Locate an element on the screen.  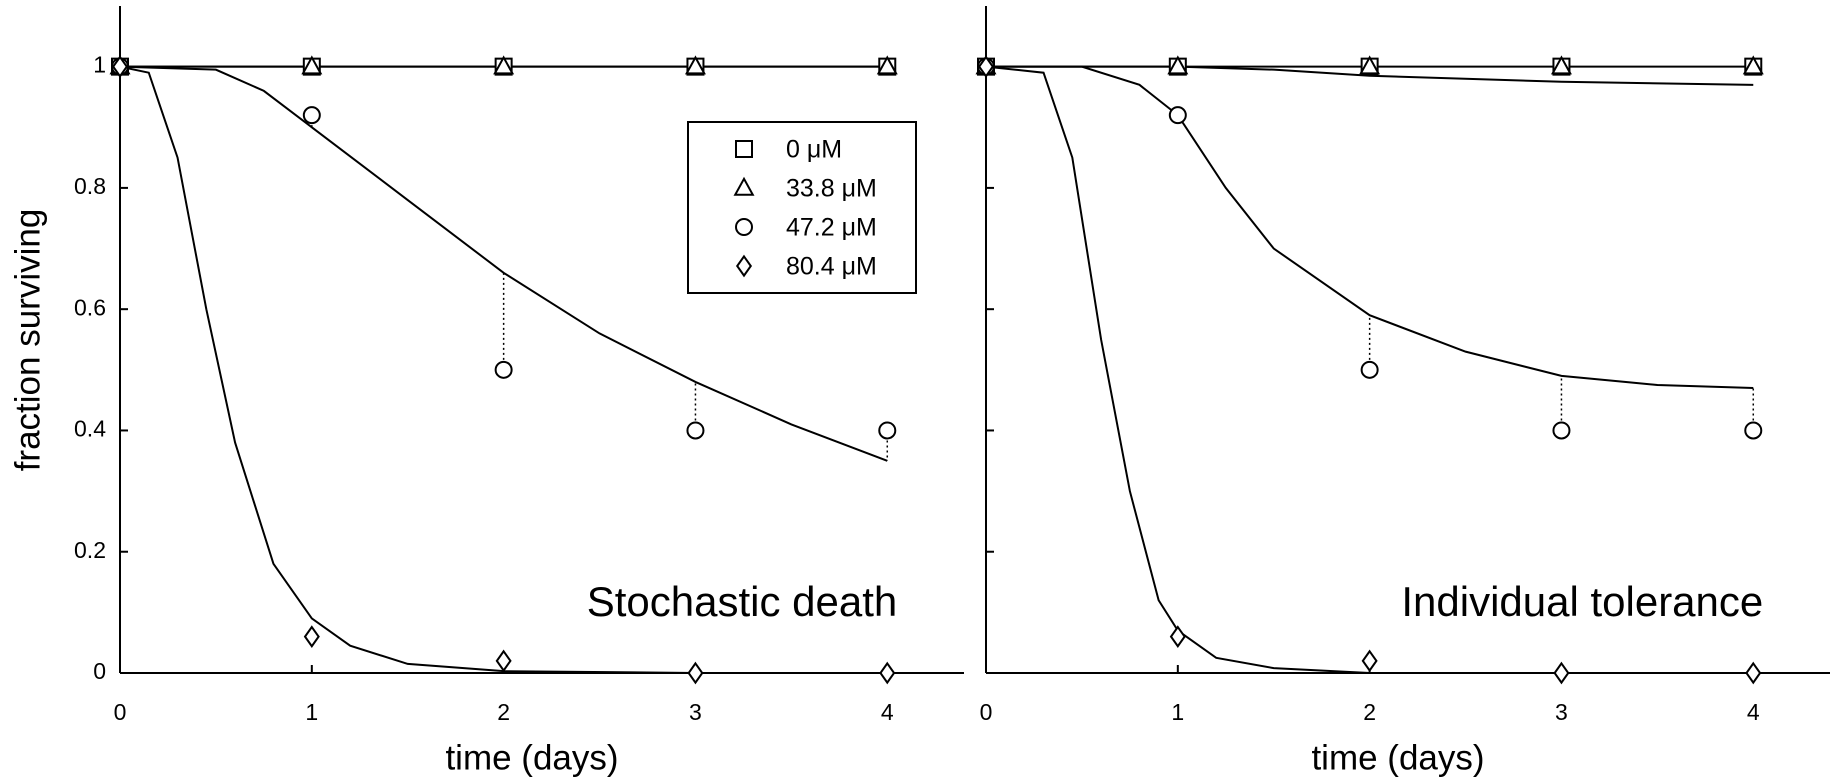
legend-label: 33.8 μM is located at coordinates (831, 189).